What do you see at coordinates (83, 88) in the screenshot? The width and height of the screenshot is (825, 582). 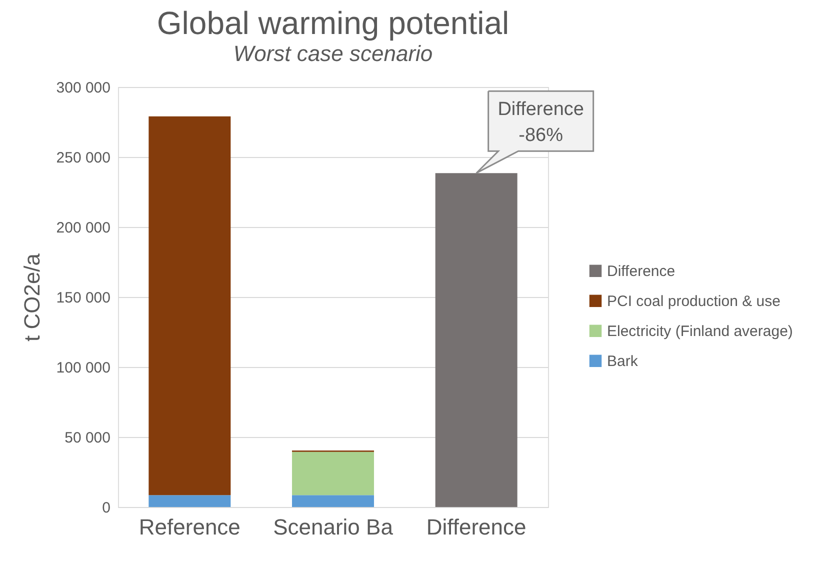 I see `y-tick-label: 300 000` at bounding box center [83, 88].